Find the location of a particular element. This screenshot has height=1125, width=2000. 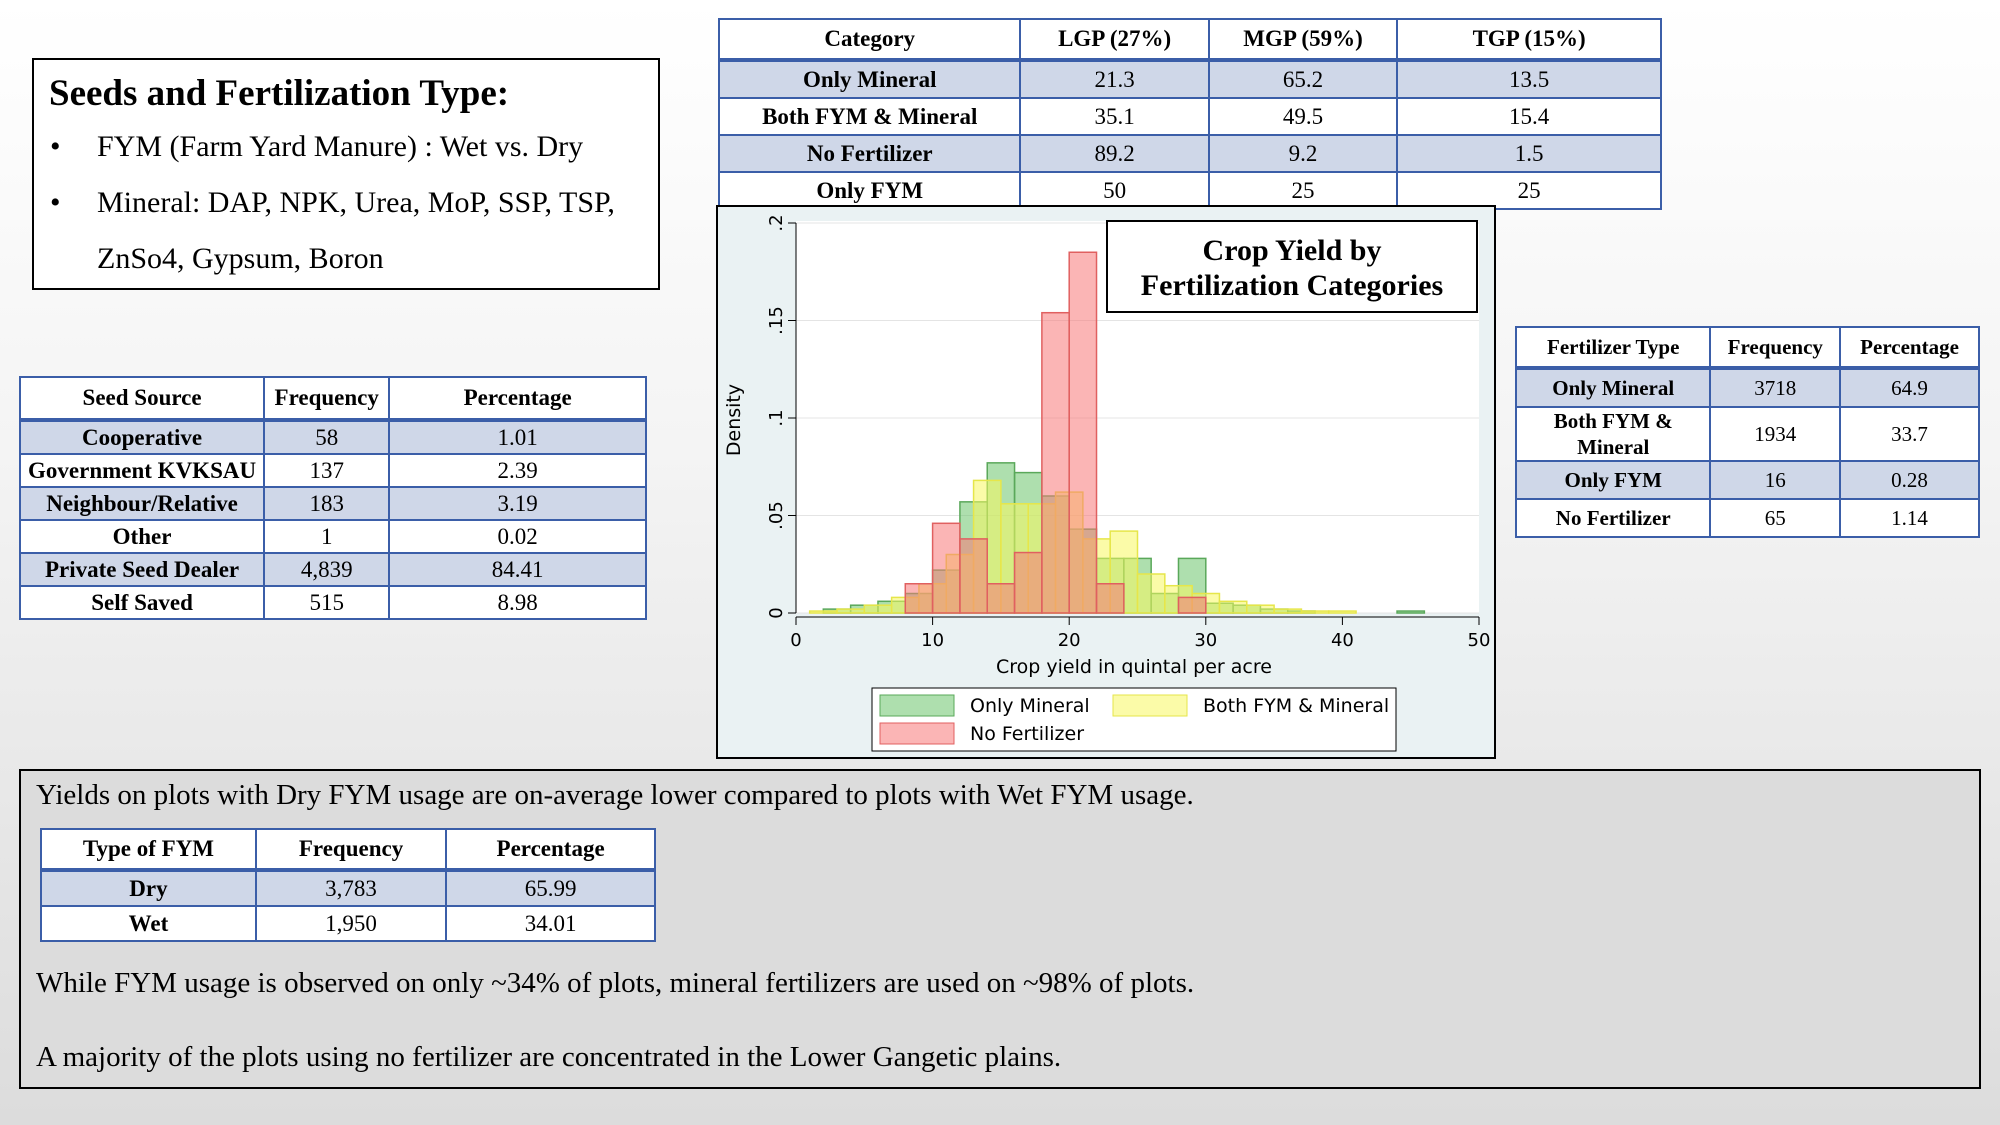

bullet-text: FYM (Farm Yard Manure) : Wet vs. Dry is located at coordinates (340, 146).